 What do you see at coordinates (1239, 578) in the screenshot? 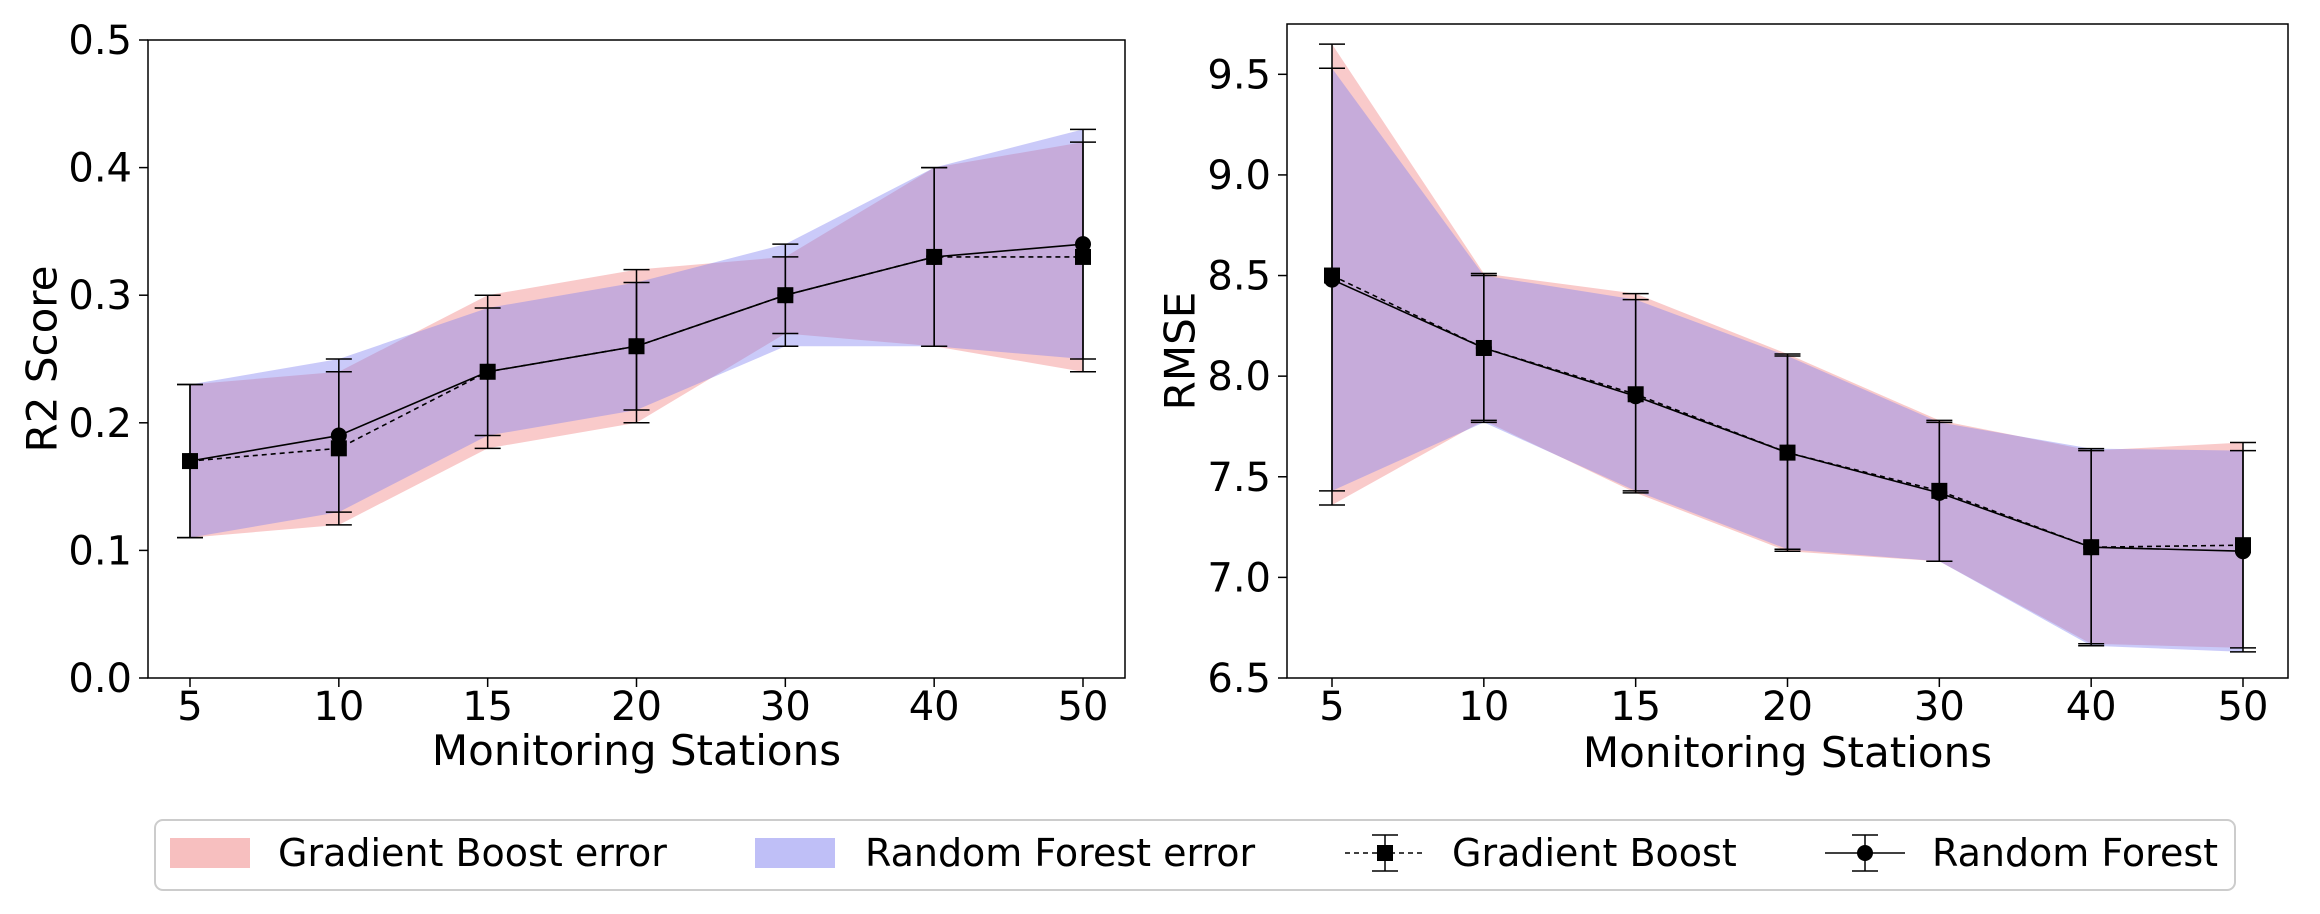
I see `rmse-y-tick-label: 7.0` at bounding box center [1239, 578].